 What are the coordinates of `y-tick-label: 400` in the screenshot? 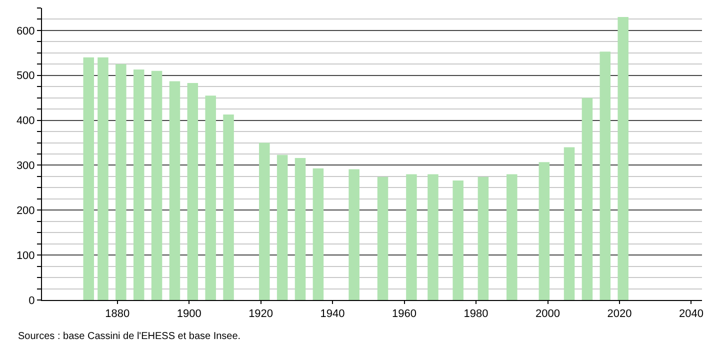 It's located at (25, 121).